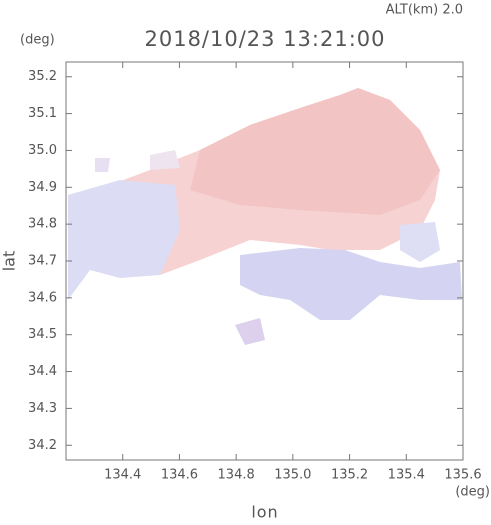  Describe the element at coordinates (349, 475) in the screenshot. I see `x-tick-label: 135.2` at that location.